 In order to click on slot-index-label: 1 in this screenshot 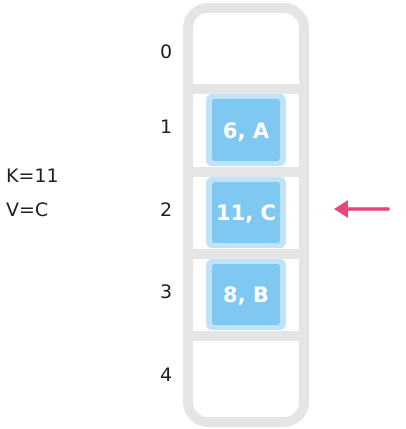, I will do `click(166, 127)`.